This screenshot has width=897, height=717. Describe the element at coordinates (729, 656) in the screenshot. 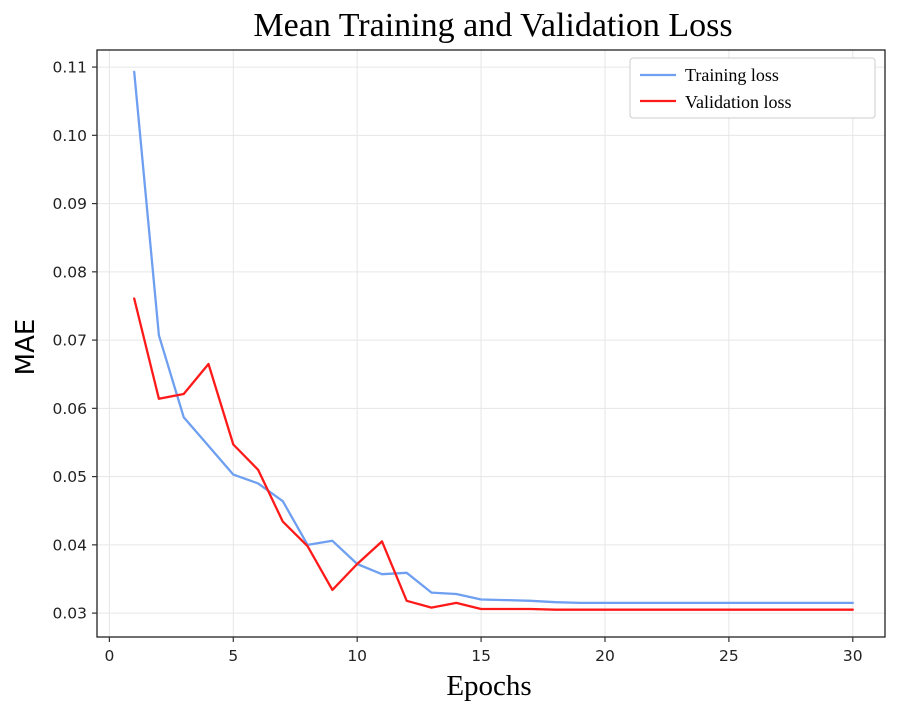

I see `x-tick-label: 25` at that location.